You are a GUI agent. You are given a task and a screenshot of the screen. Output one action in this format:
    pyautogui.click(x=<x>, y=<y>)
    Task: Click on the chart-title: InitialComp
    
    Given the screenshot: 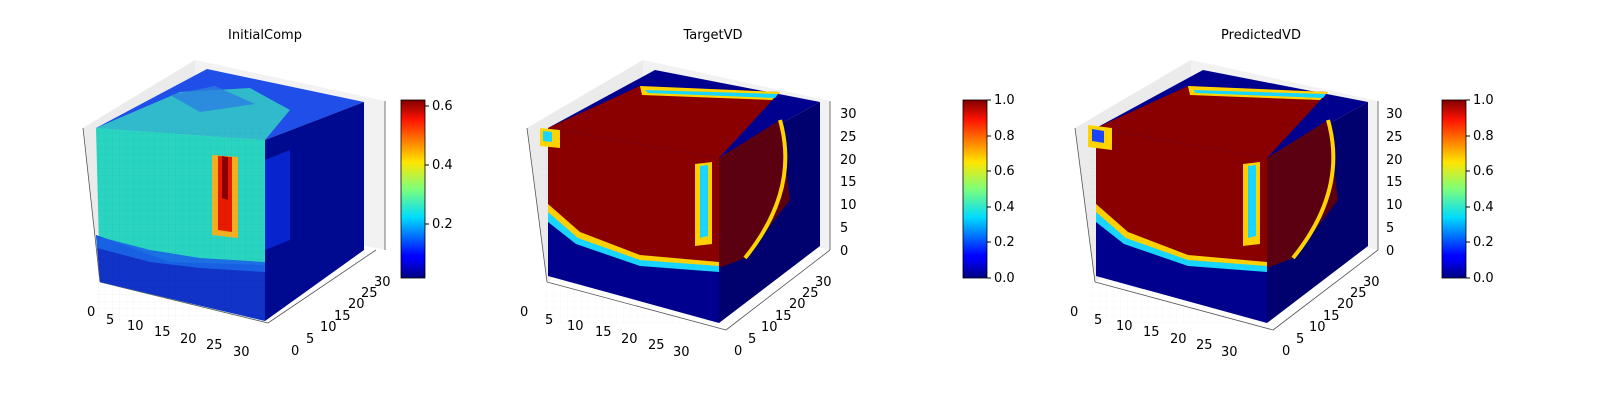 What is the action you would take?
    pyautogui.click(x=265, y=35)
    